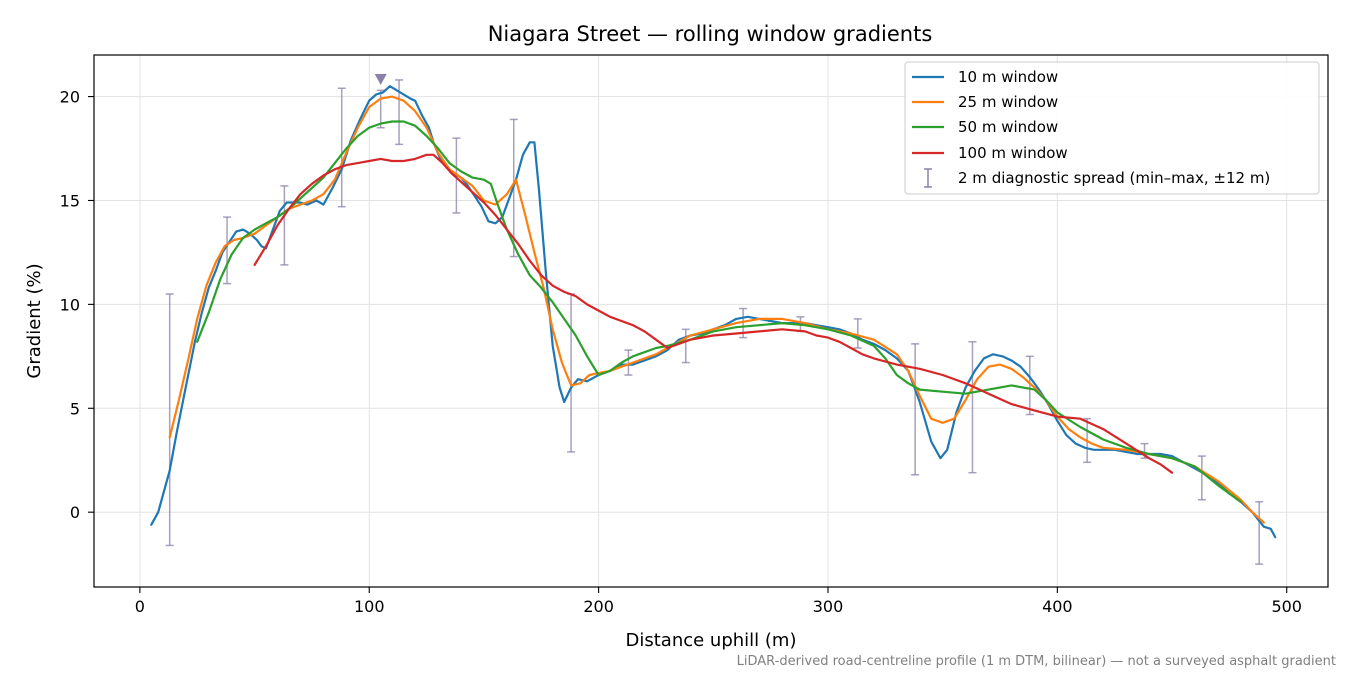  Describe the element at coordinates (70, 97) in the screenshot. I see `y-tick-label: 20` at that location.